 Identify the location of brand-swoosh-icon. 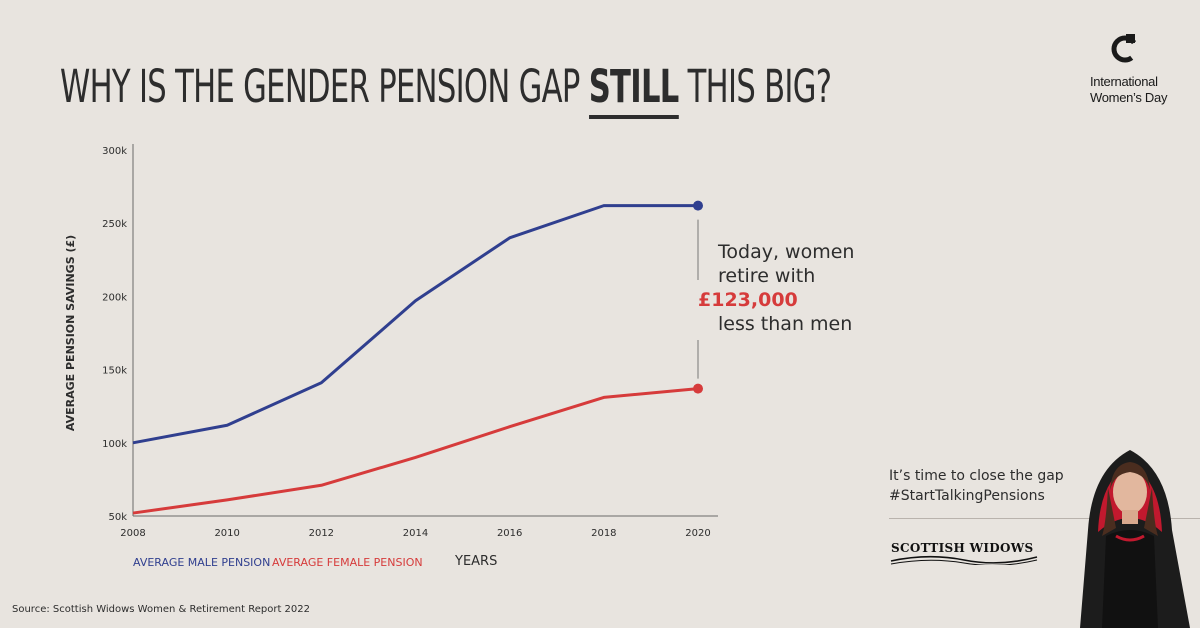
(964, 560).